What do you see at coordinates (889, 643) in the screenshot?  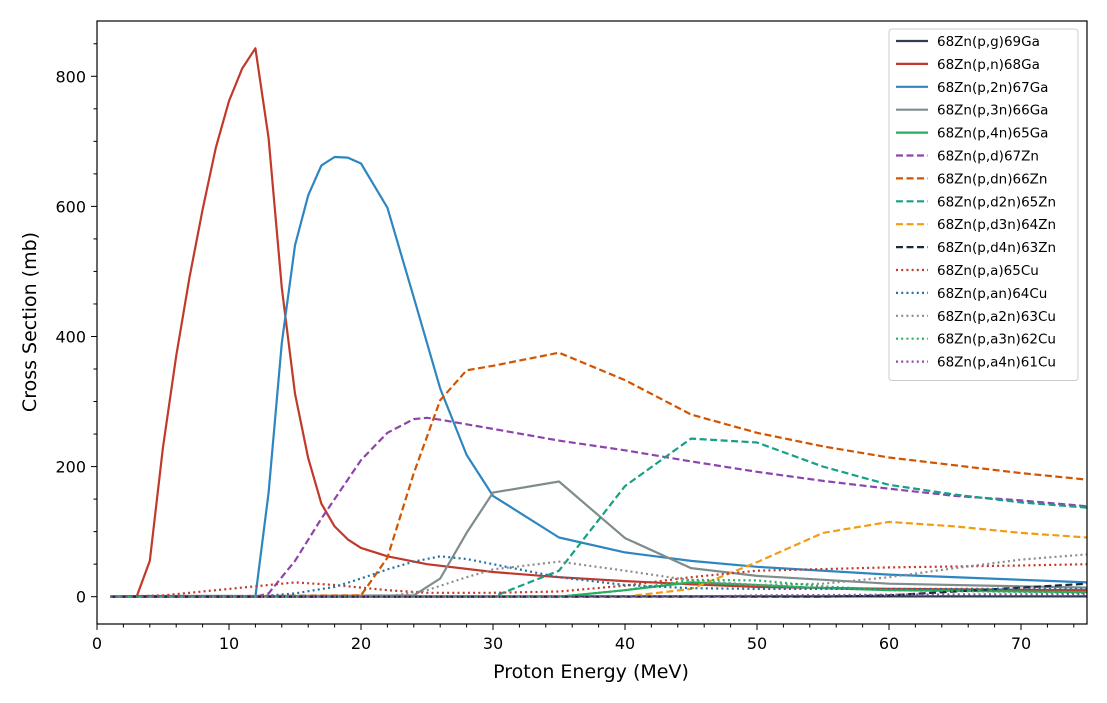 I see `x-tick-label: 60` at bounding box center [889, 643].